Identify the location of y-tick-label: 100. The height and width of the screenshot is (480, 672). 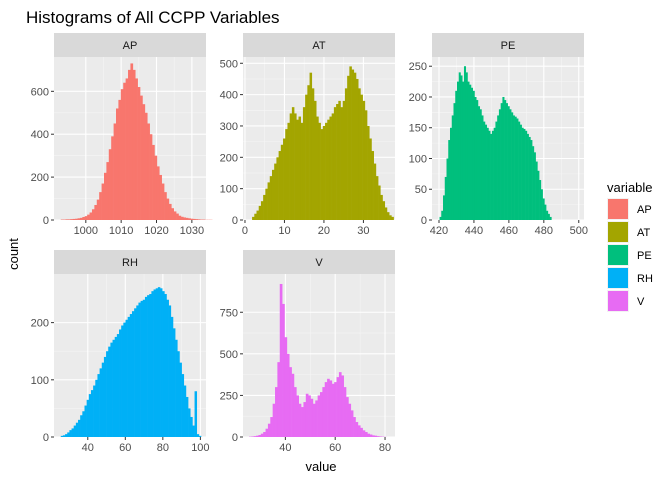
(229, 190).